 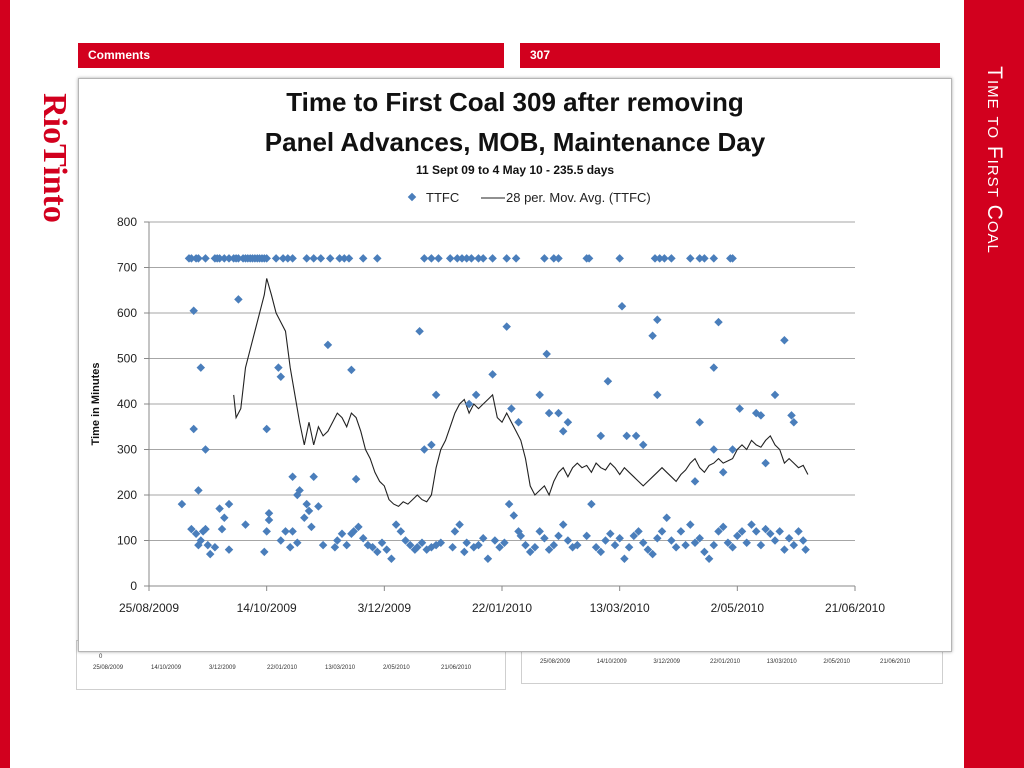 What do you see at coordinates (267, 608) in the screenshot?
I see `x-tick-label: 14/10/2009` at bounding box center [267, 608].